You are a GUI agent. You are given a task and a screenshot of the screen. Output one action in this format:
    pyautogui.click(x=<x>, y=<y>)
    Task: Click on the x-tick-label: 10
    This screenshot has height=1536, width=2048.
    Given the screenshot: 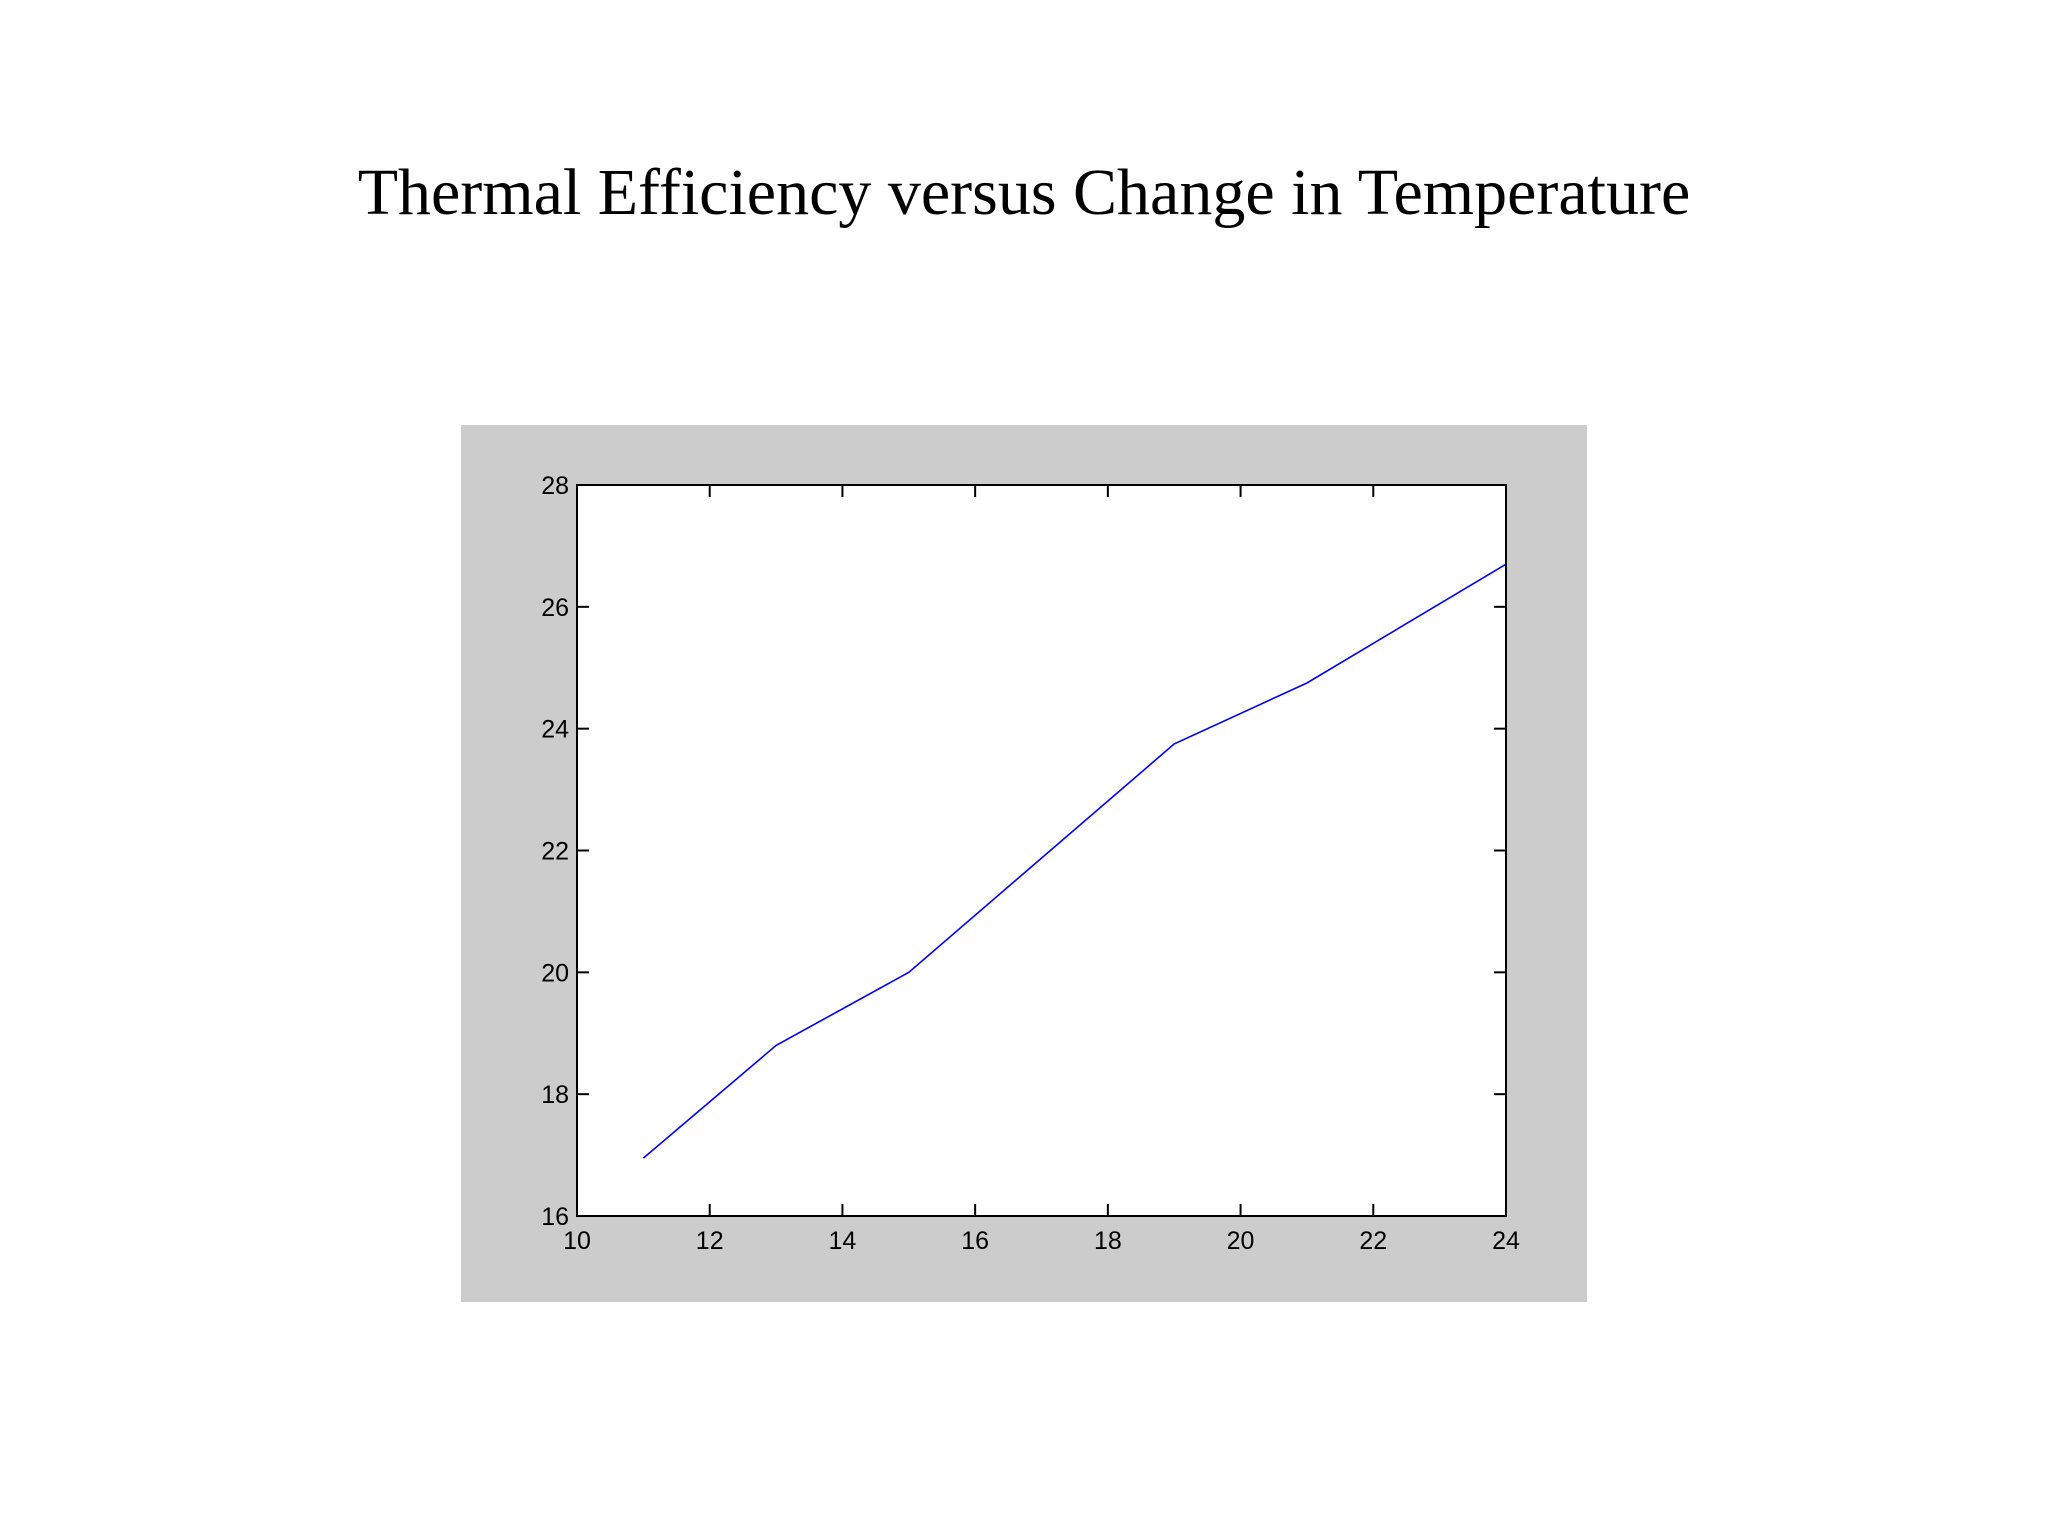 What is the action you would take?
    pyautogui.click(x=577, y=1241)
    